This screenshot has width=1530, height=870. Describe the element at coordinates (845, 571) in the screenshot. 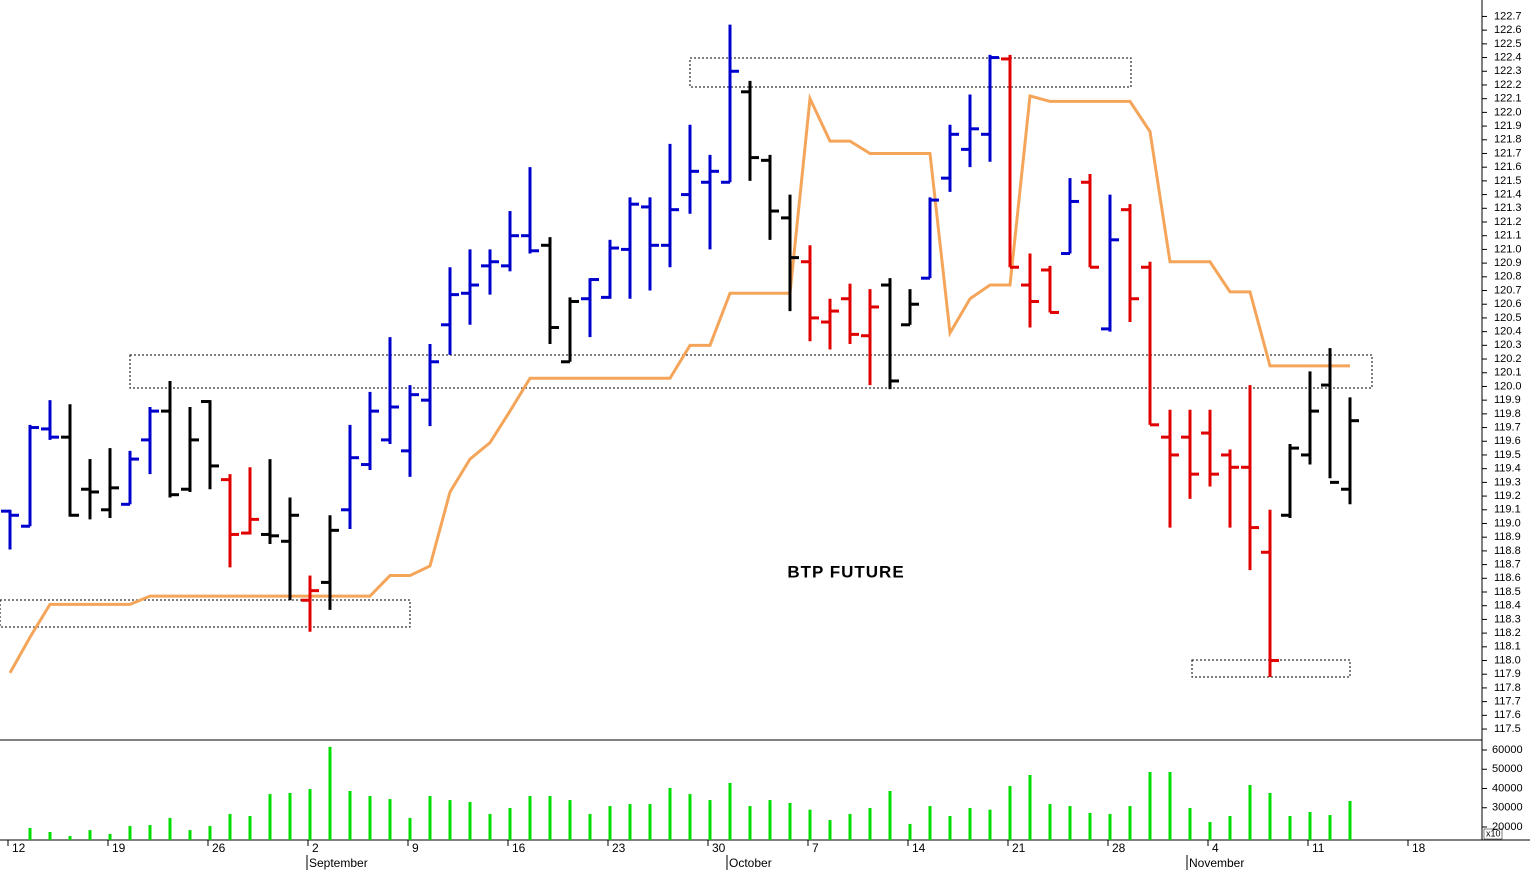

I see `chart-title: BTP FUTURE` at that location.